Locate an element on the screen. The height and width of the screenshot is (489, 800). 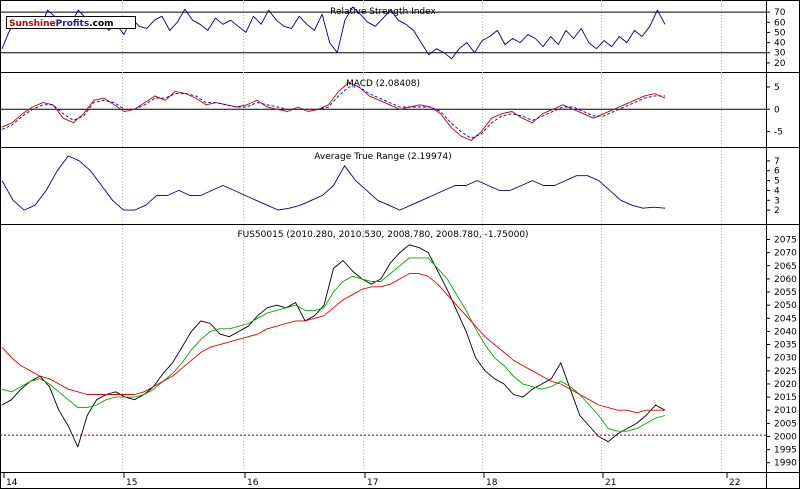
y-tick-label: 3 is located at coordinates (777, 201).